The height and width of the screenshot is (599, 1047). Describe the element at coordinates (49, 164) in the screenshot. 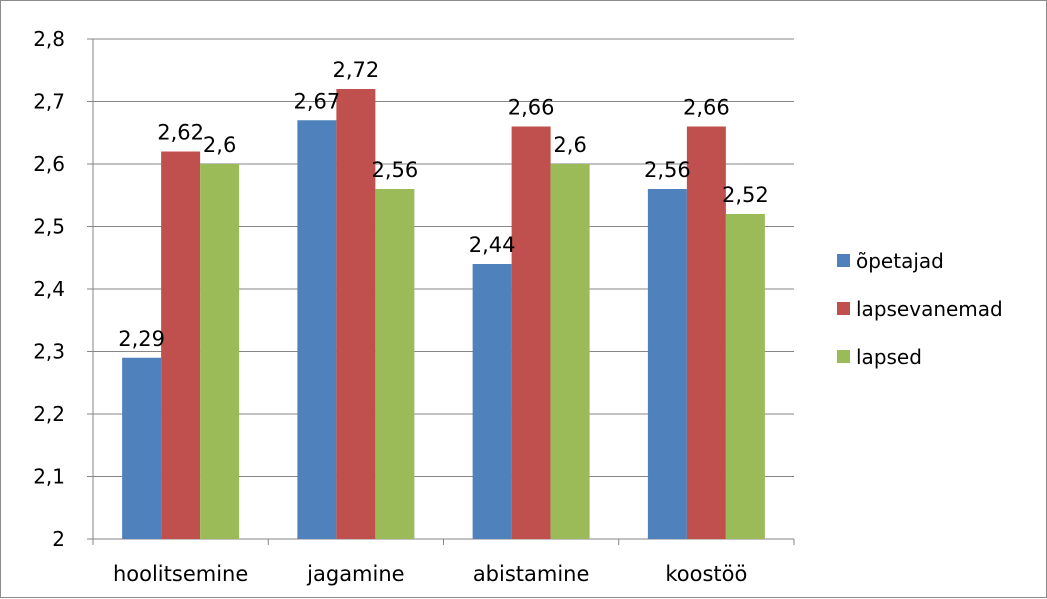

I see `y-tick-label: 2,6` at that location.